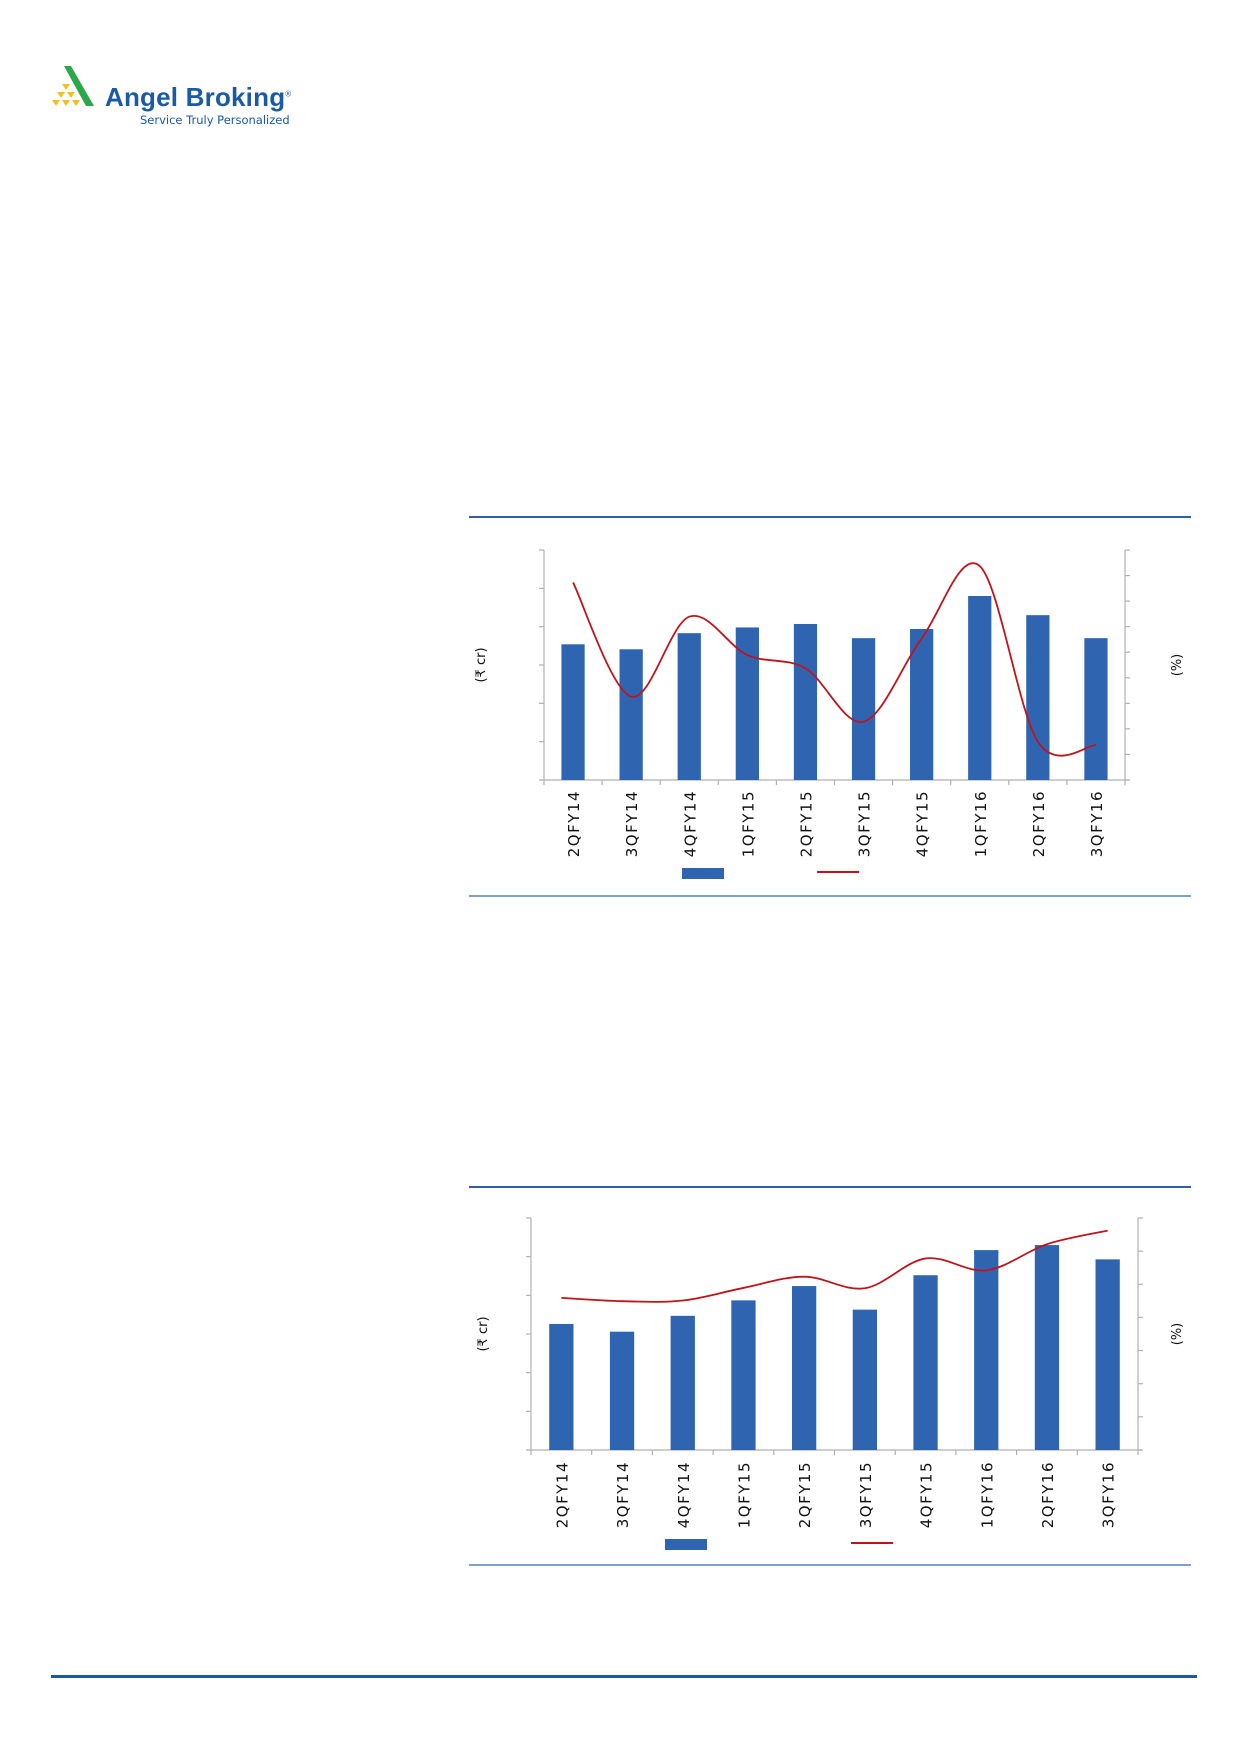  What do you see at coordinates (624, 1676) in the screenshot?
I see `footer-rule` at bounding box center [624, 1676].